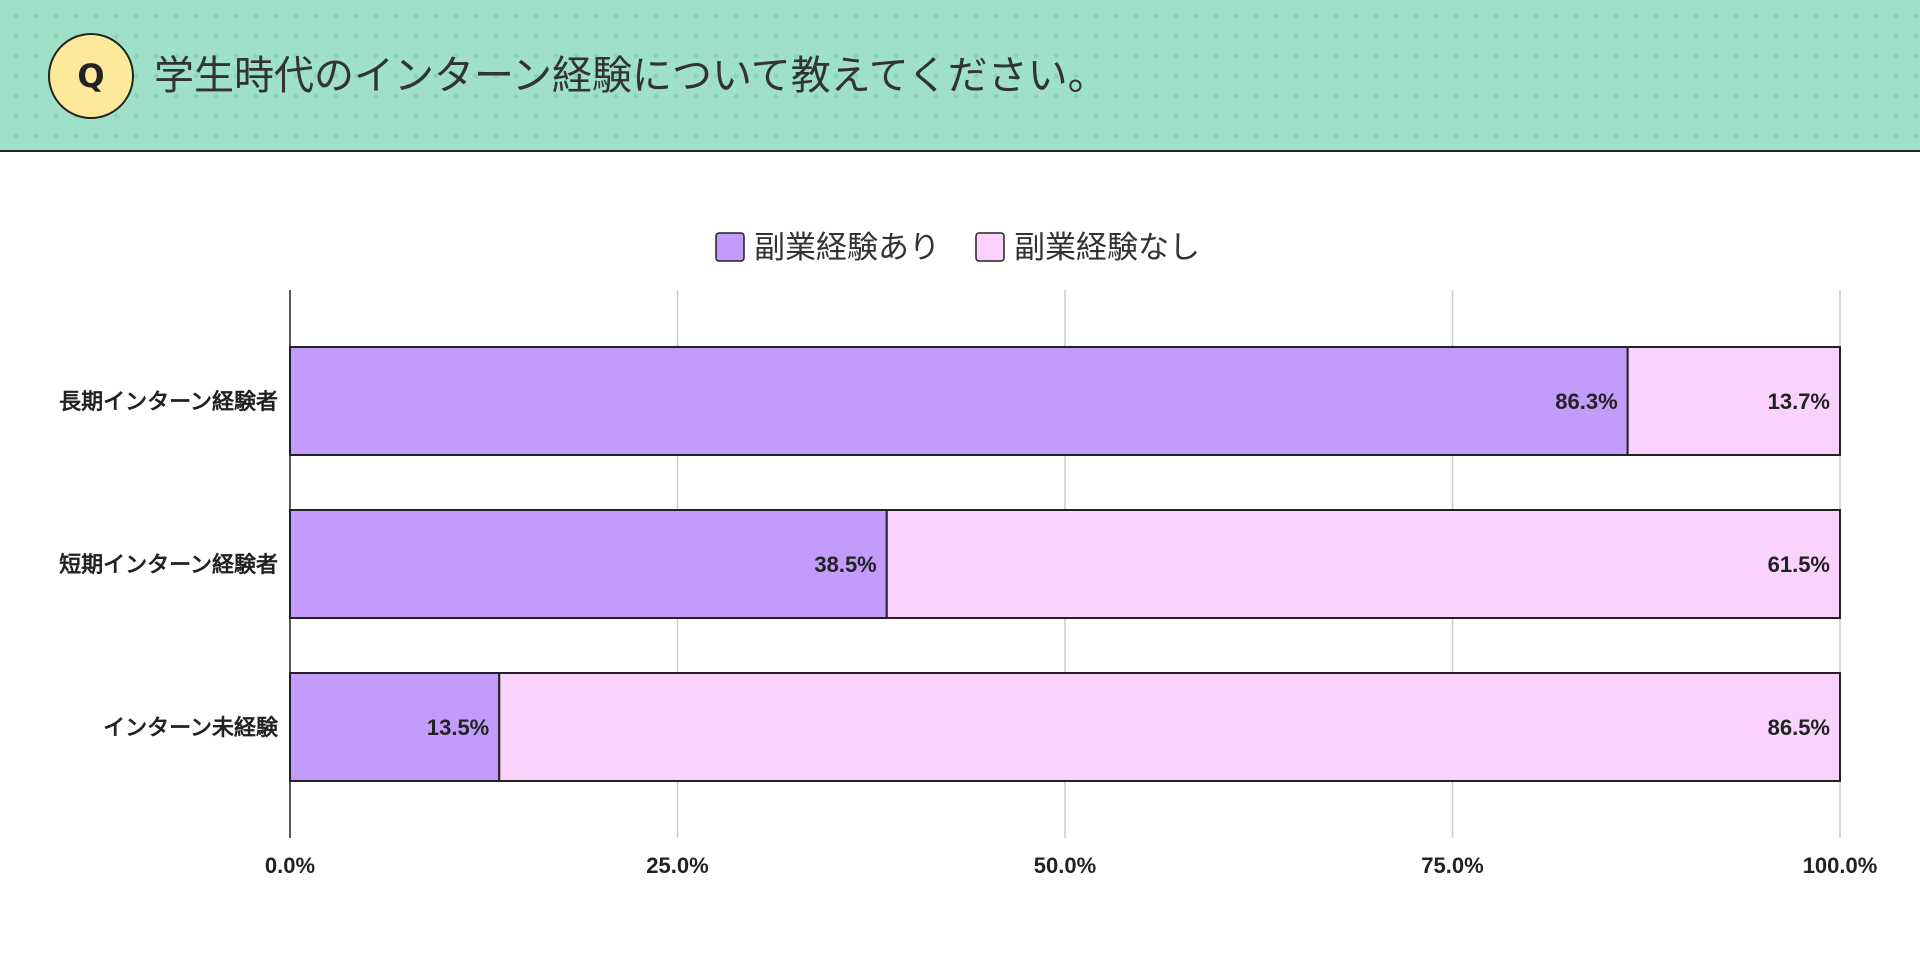 This screenshot has width=1920, height=954. What do you see at coordinates (1799, 401) in the screenshot?
I see `data-label: 13.7%` at bounding box center [1799, 401].